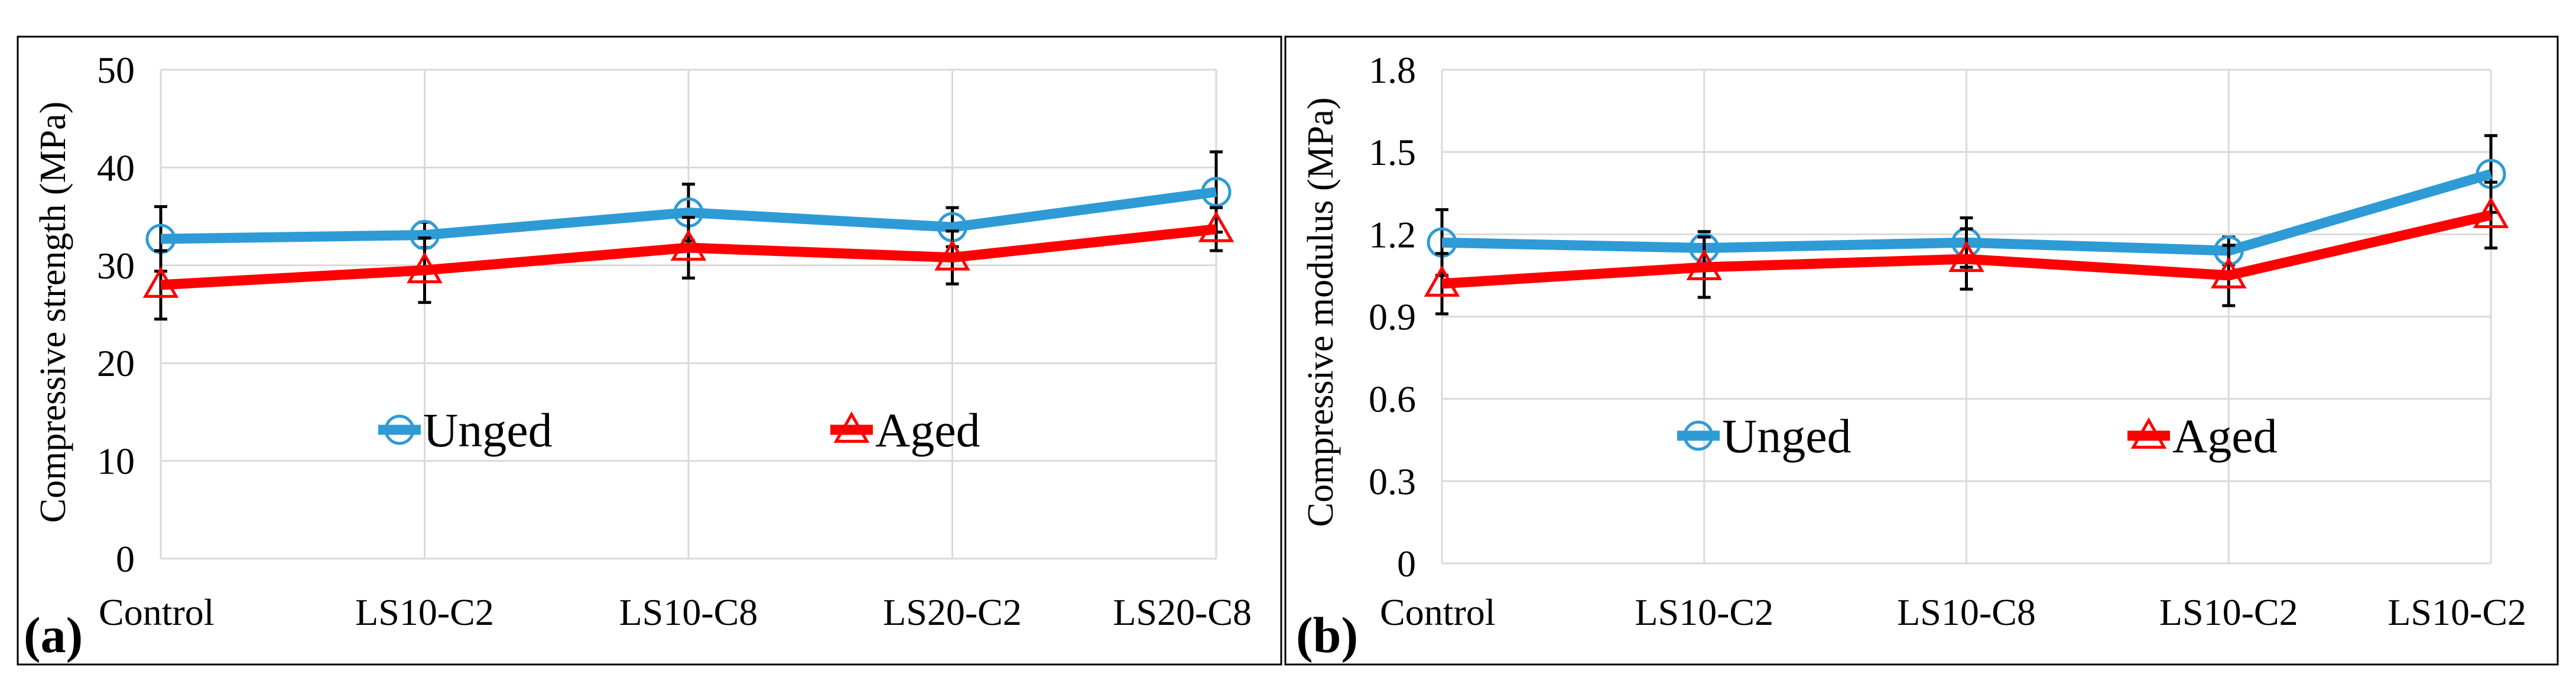  I want to click on panel-label: (a), so click(53, 635).